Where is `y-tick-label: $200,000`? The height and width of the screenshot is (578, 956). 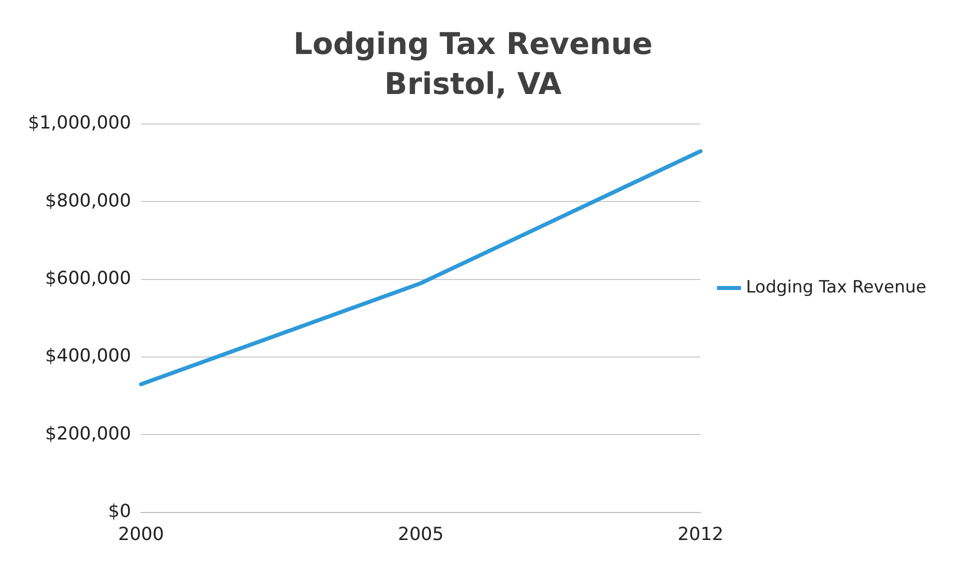 y-tick-label: $200,000 is located at coordinates (88, 433).